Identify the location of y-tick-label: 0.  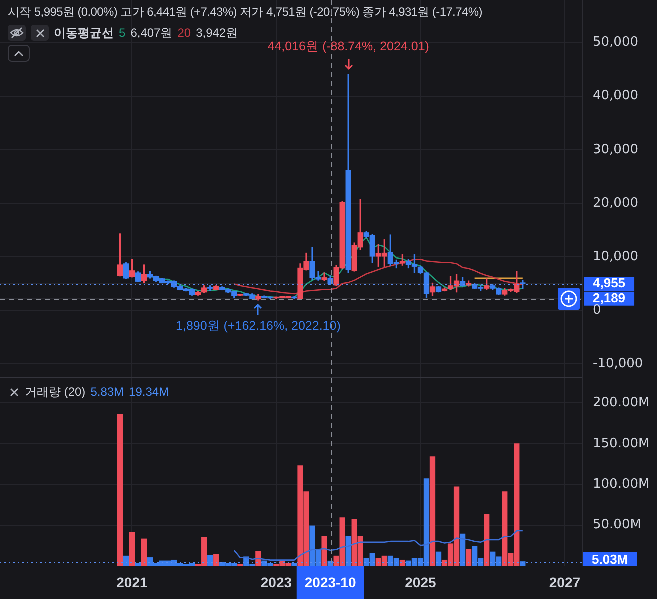
(597, 310).